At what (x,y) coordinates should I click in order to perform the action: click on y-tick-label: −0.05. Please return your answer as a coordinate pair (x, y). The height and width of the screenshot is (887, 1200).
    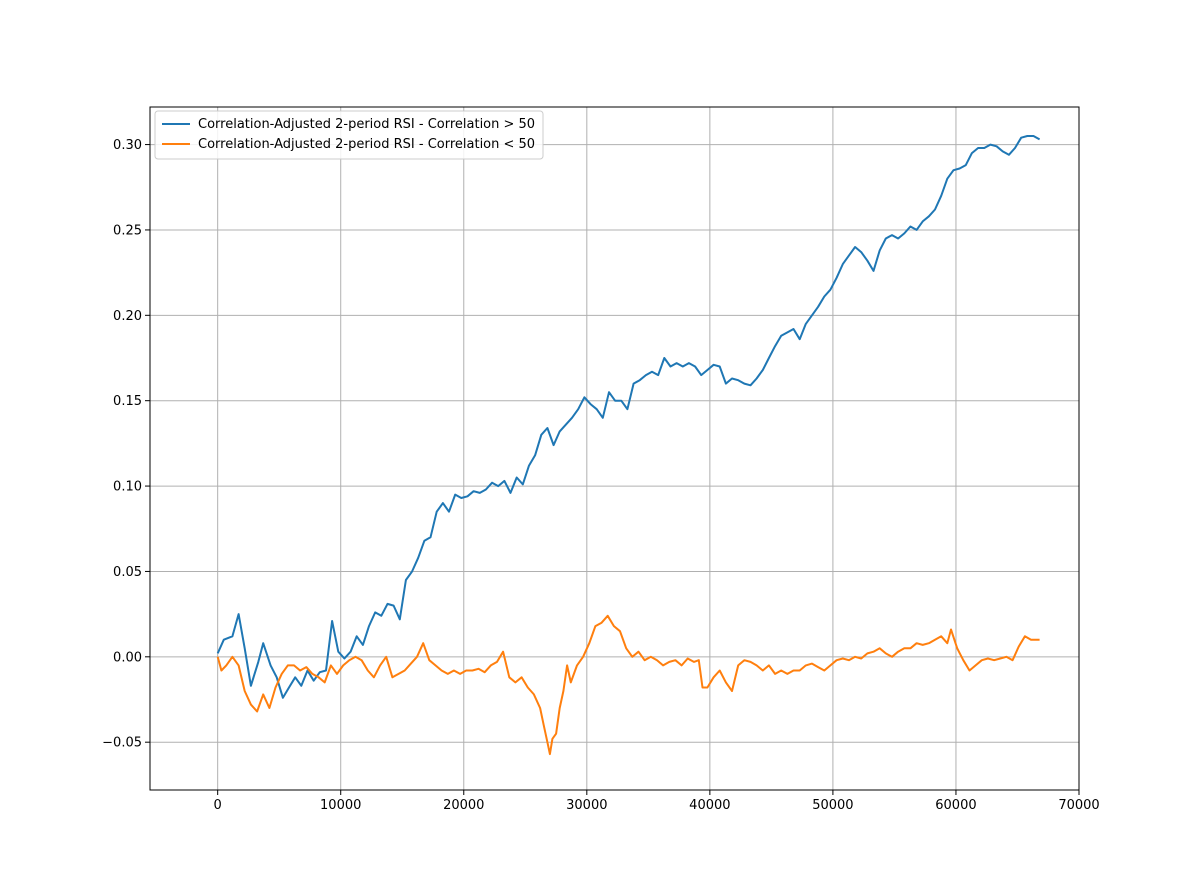
    Looking at the image, I should click on (122, 743).